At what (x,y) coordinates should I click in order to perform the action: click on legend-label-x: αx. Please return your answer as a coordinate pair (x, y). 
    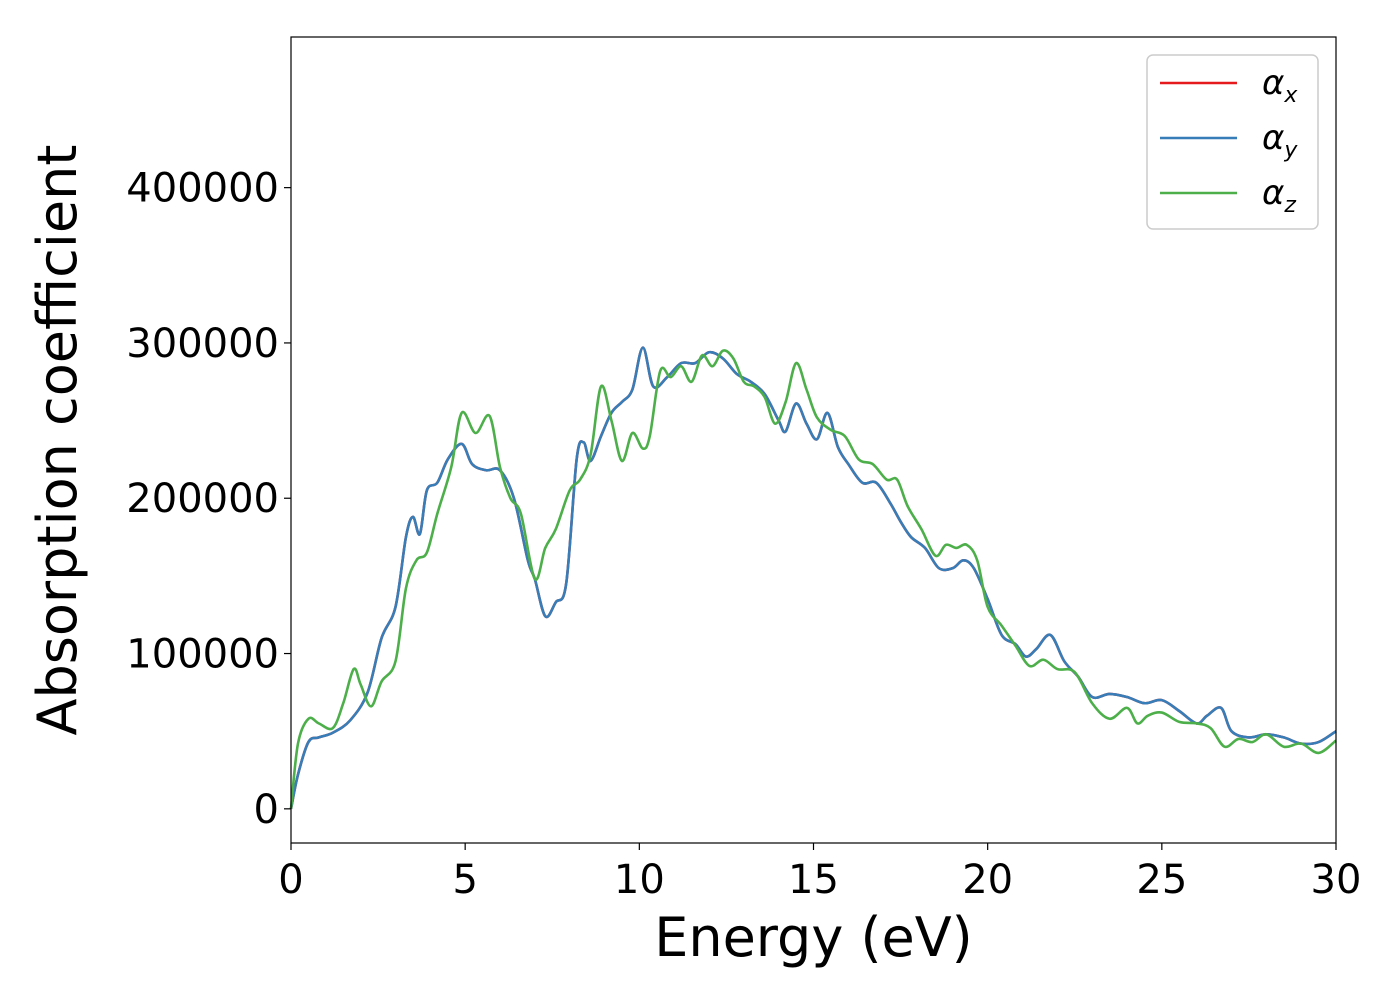
    Looking at the image, I should click on (1280, 85).